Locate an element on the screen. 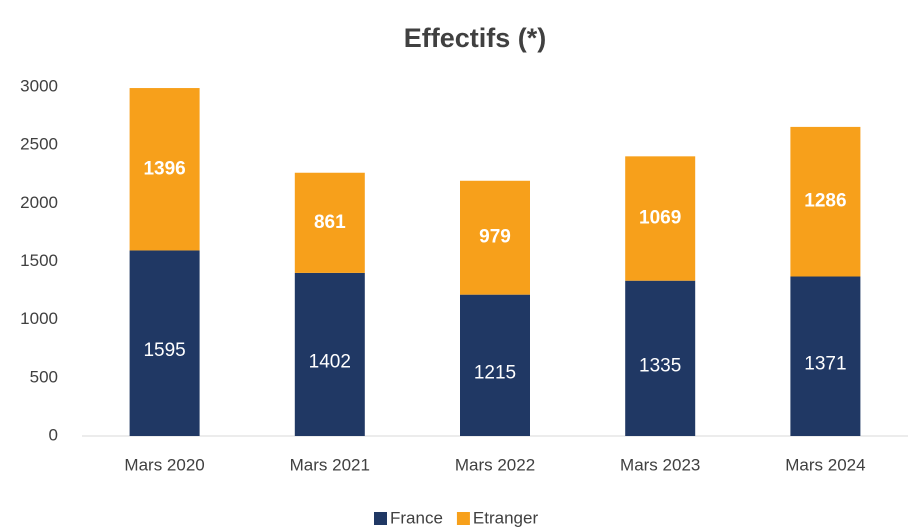 The width and height of the screenshot is (908, 529). data-label: 1069 is located at coordinates (660, 218).